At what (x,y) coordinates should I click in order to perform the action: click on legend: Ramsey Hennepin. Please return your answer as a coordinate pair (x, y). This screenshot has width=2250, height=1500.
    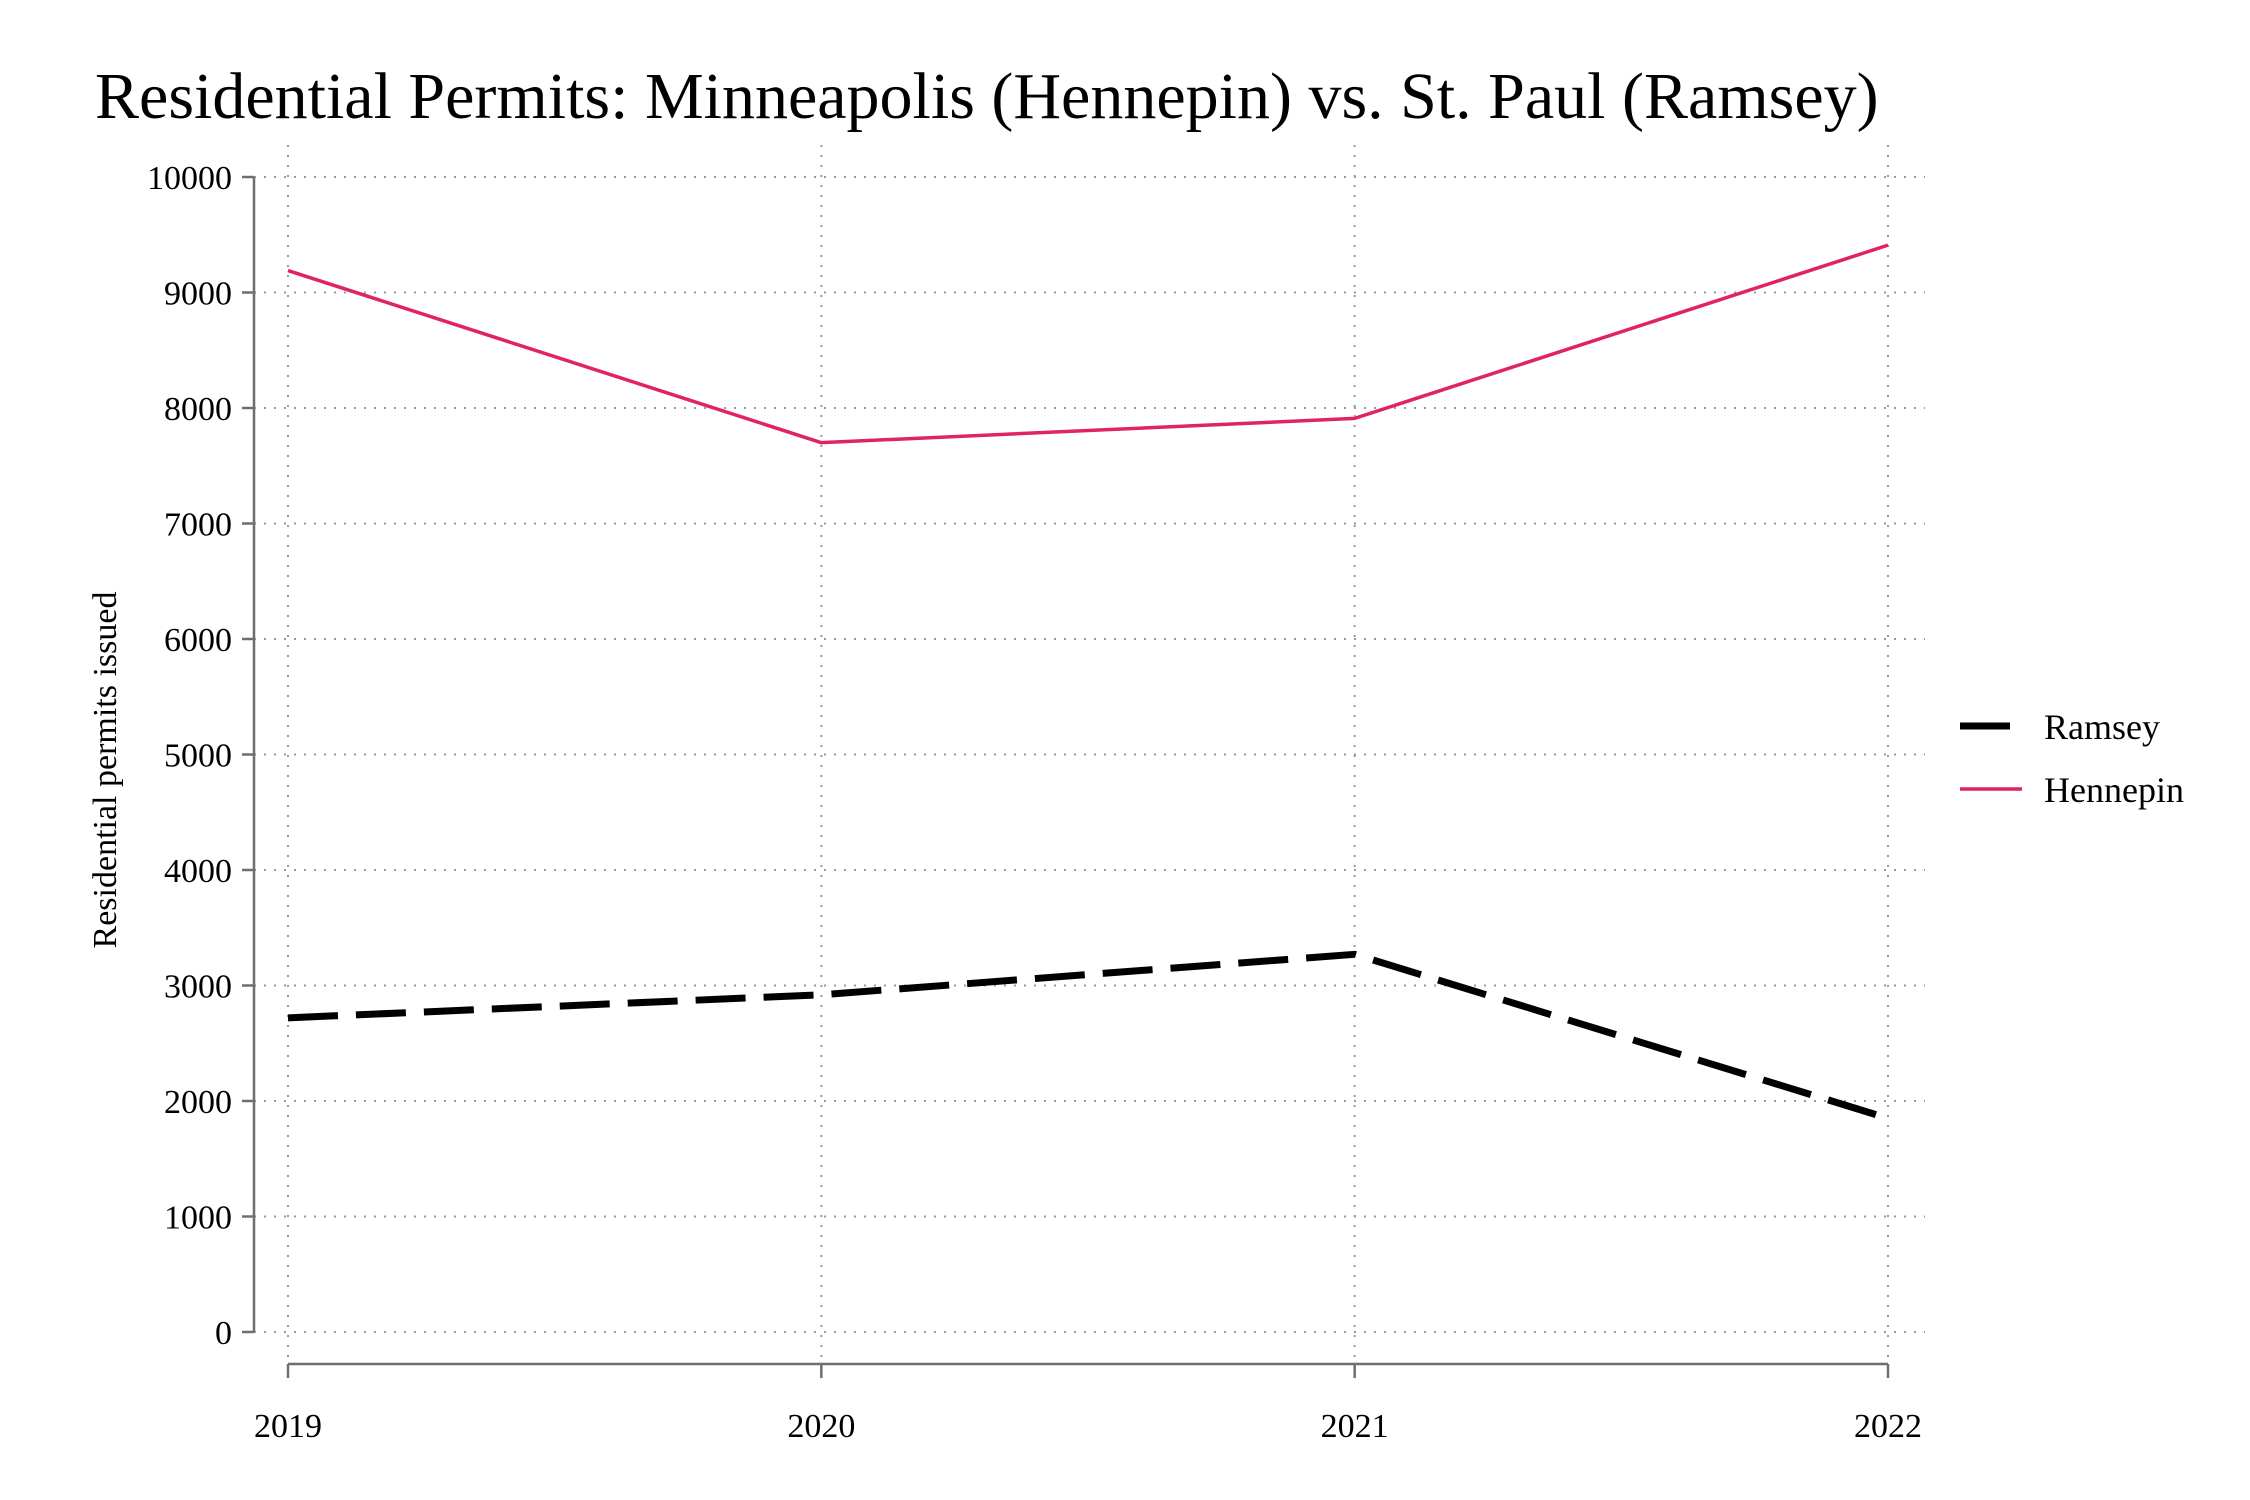
    Looking at the image, I should click on (2072, 758).